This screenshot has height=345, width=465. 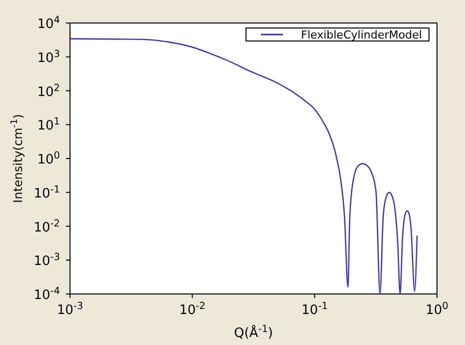 I want to click on legend: FlexibleCylinderModel, so click(x=338, y=35).